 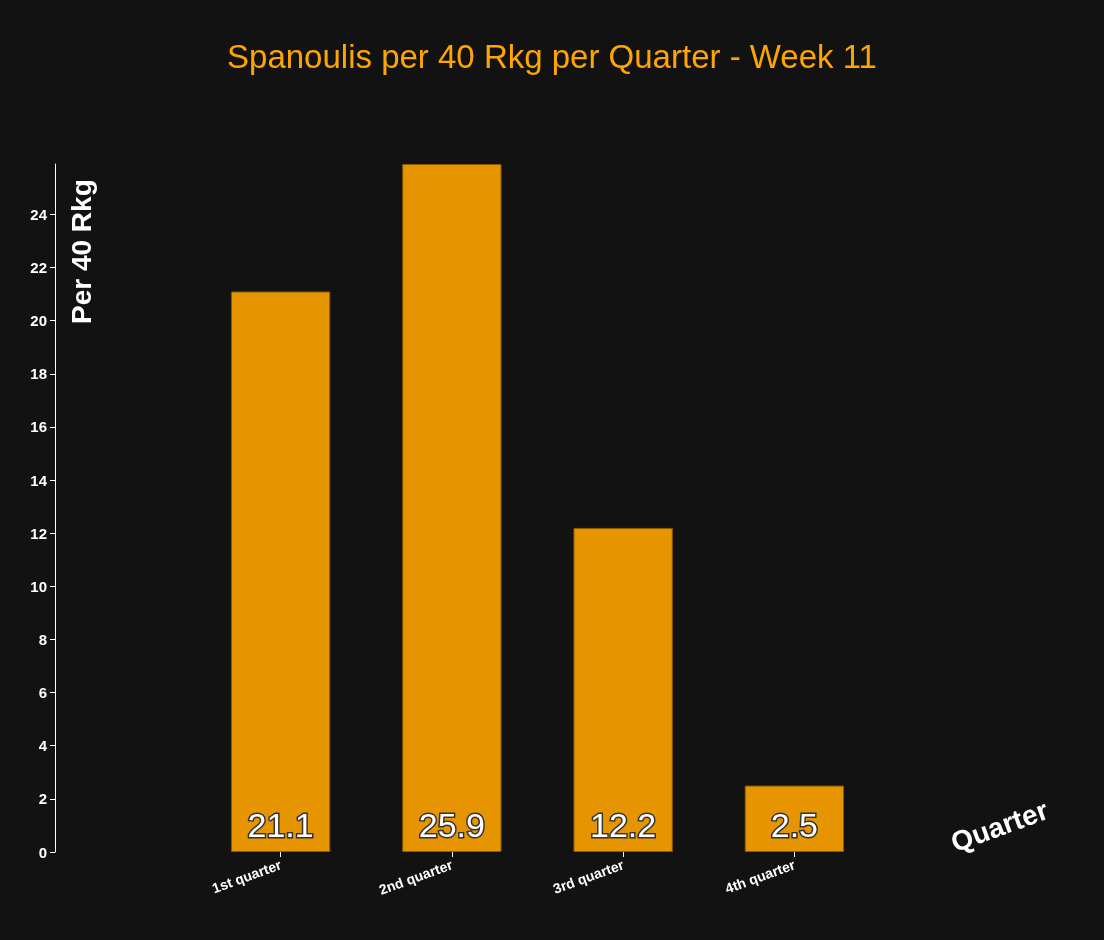 I want to click on y-tick-label: 0, so click(x=42, y=852).